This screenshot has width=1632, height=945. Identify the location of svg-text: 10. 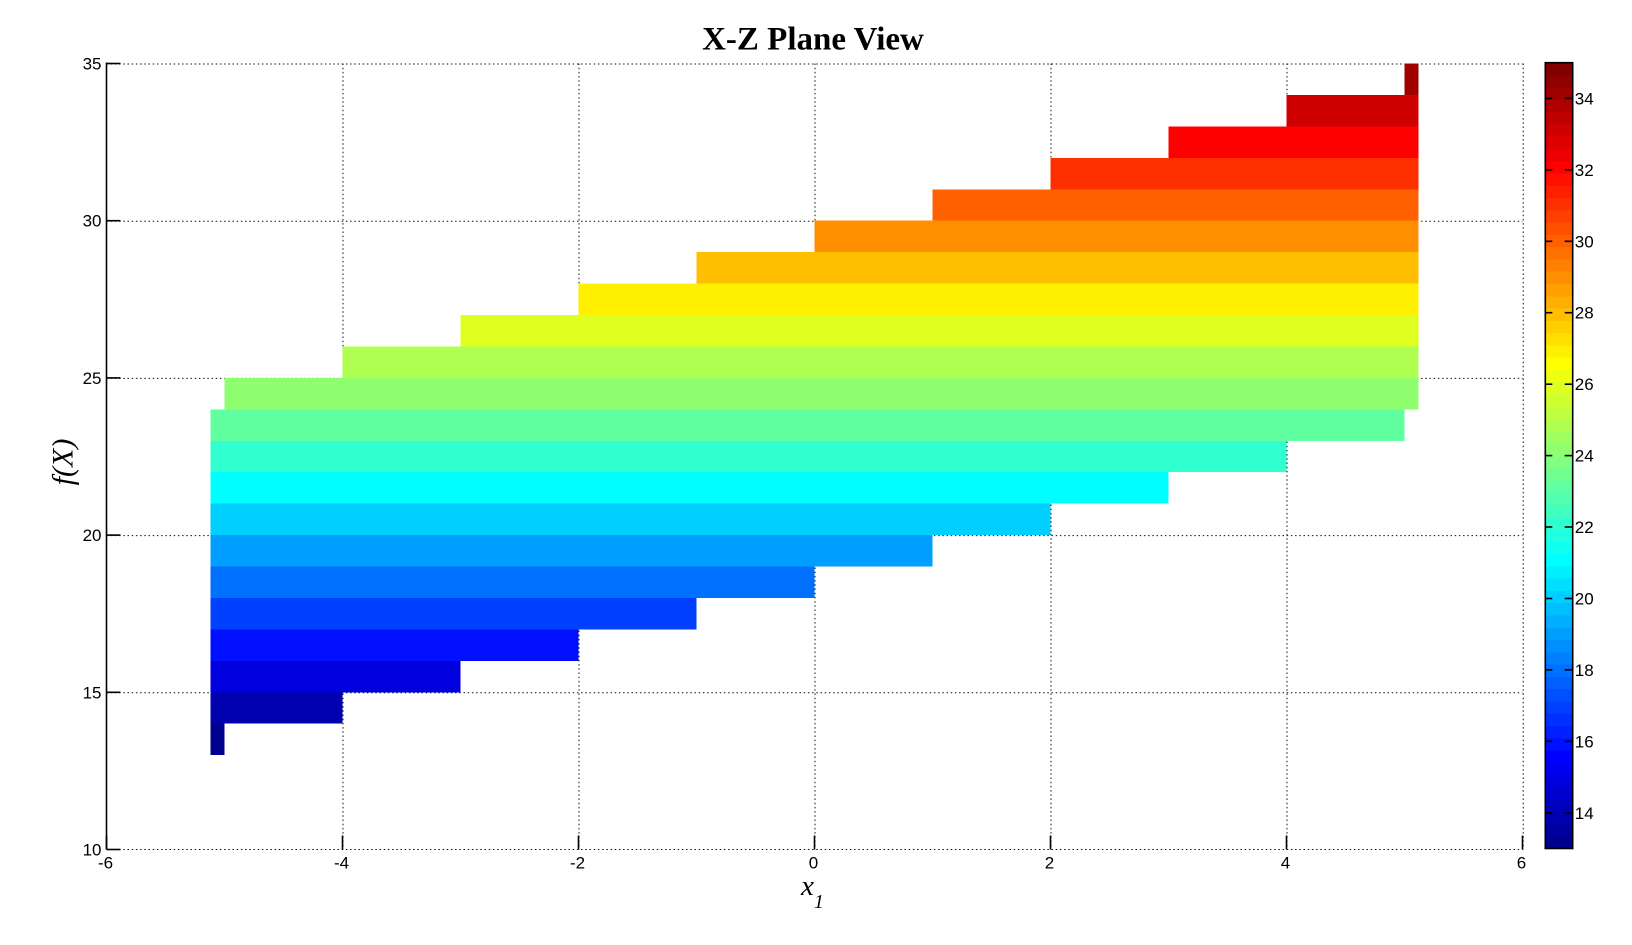
(92, 850).